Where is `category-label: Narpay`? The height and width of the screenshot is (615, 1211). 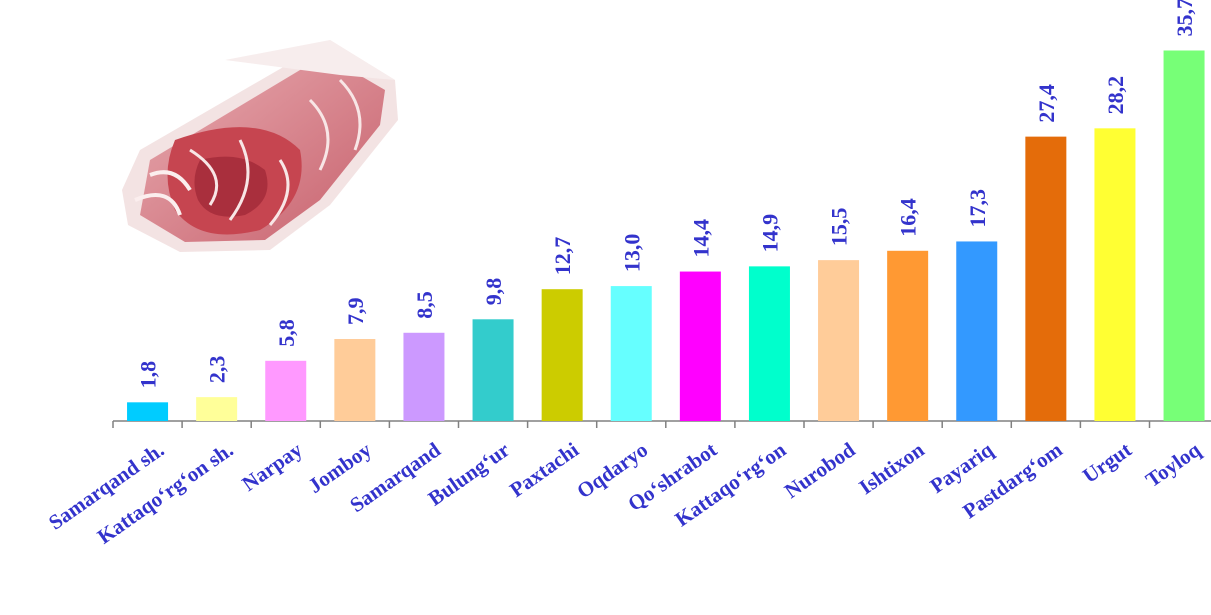 category-label: Narpay is located at coordinates (272, 466).